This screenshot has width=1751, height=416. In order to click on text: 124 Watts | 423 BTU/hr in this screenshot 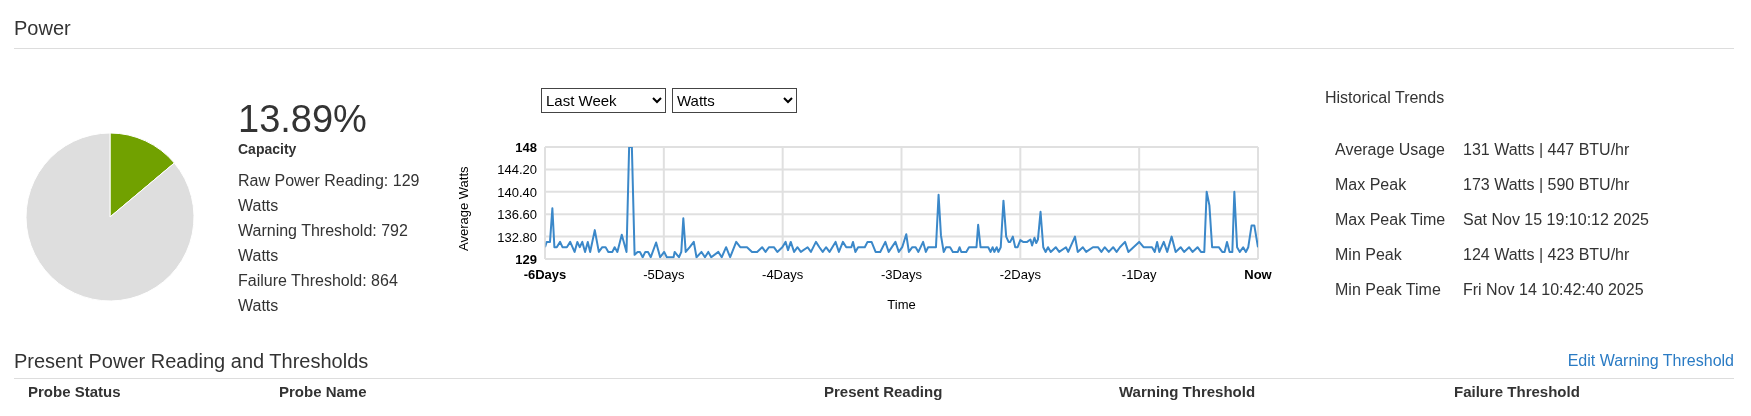, I will do `click(1546, 255)`.